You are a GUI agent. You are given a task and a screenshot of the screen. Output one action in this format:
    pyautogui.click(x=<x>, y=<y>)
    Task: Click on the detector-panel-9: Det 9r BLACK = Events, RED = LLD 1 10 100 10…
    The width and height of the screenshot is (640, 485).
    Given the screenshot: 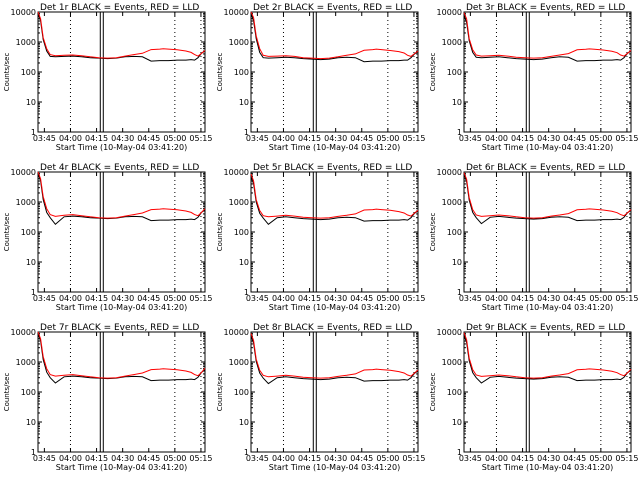 What is the action you would take?
    pyautogui.click(x=532, y=400)
    